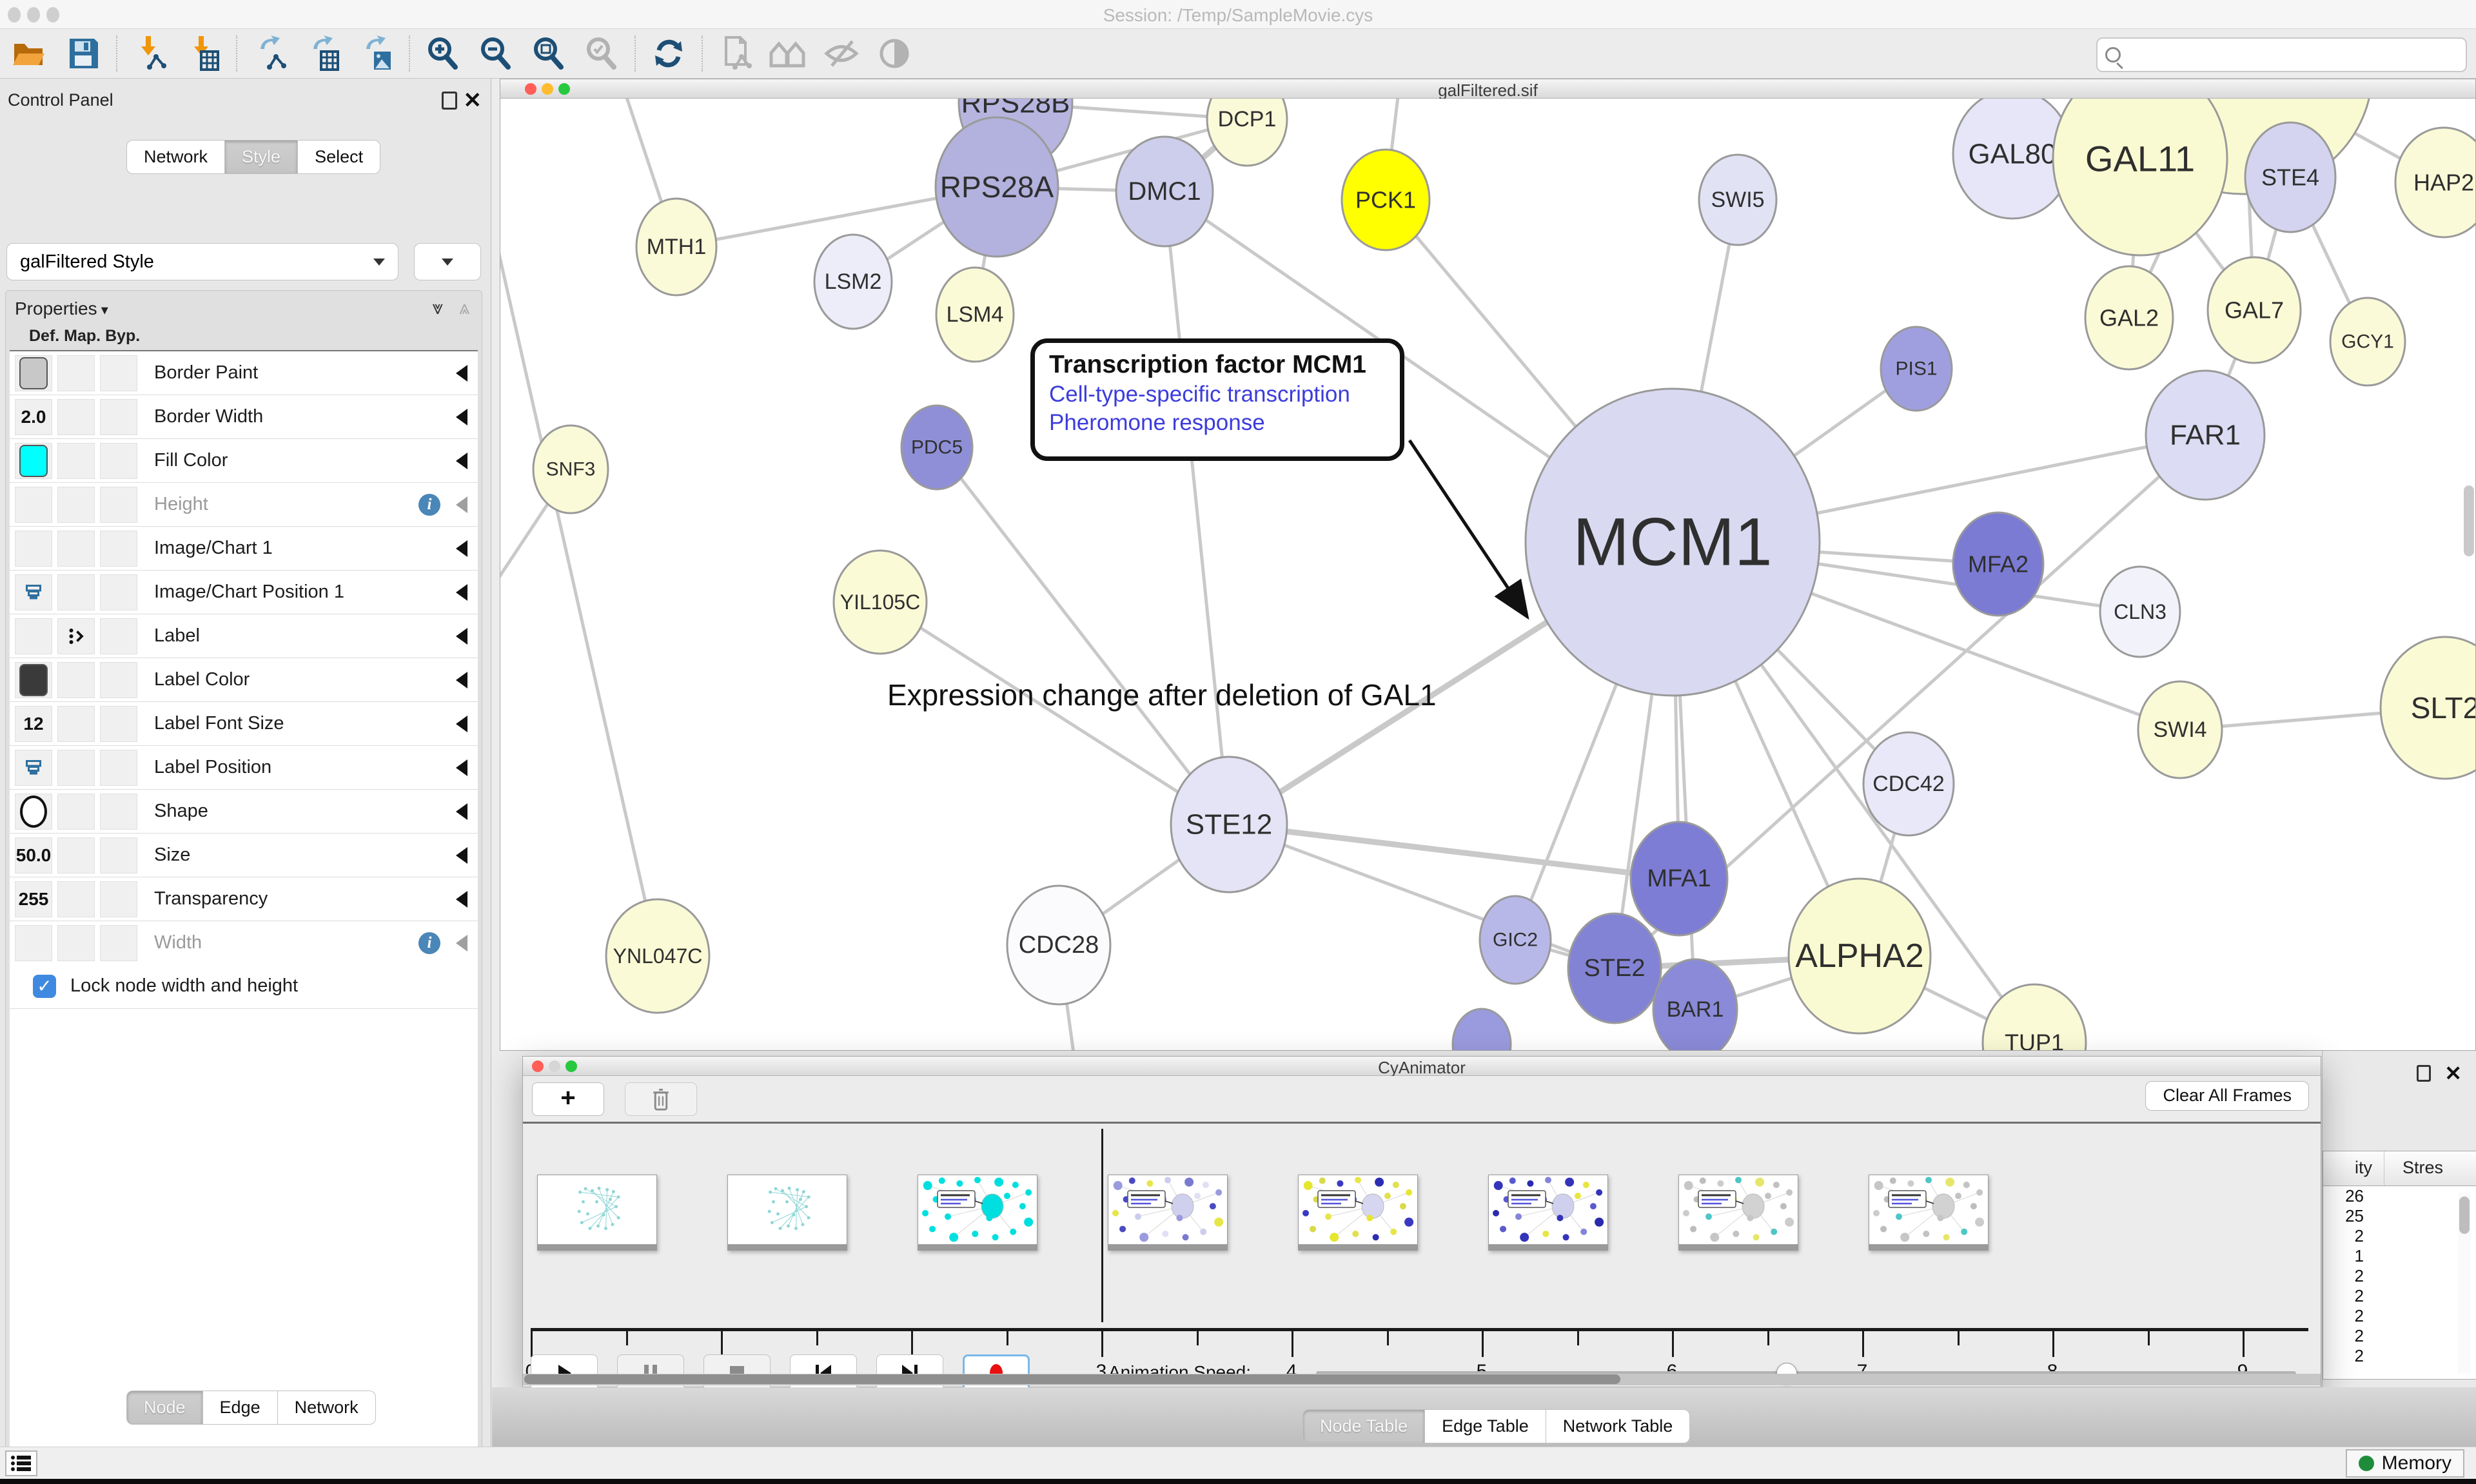 The height and width of the screenshot is (1484, 2476). Describe the element at coordinates (33, 855) in the screenshot. I see `default-value-cell: 50.0` at that location.